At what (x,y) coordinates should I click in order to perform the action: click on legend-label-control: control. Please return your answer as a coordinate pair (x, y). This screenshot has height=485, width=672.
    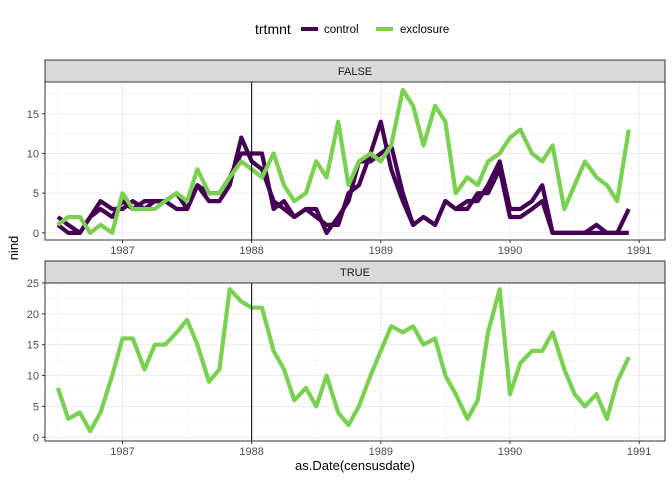
    Looking at the image, I should click on (341, 30).